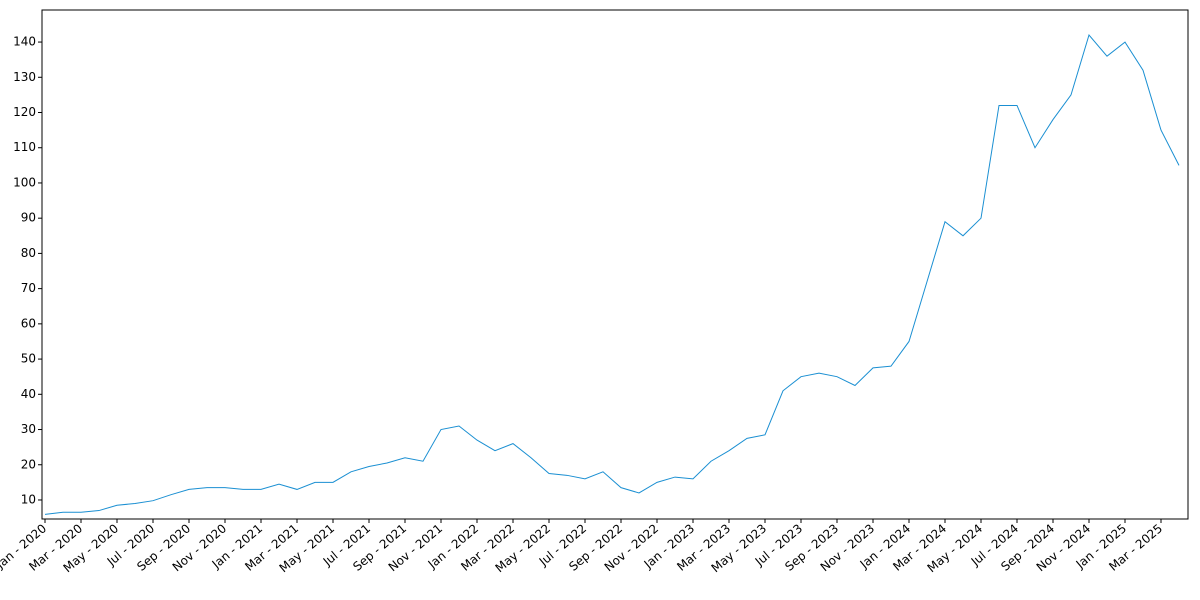  Describe the element at coordinates (28, 359) in the screenshot. I see `y-tick-label: 50` at that location.